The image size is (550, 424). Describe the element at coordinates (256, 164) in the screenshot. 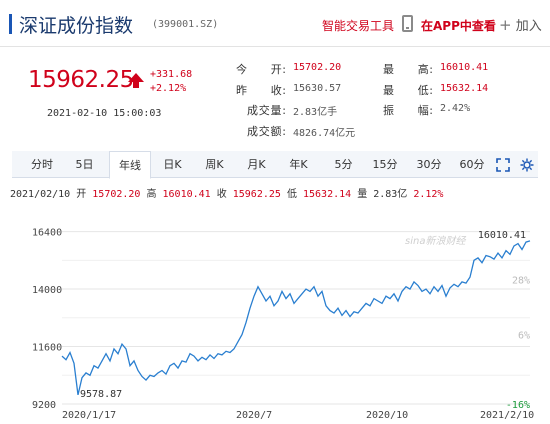

I see `tab-monthly-k: 月K` at that location.